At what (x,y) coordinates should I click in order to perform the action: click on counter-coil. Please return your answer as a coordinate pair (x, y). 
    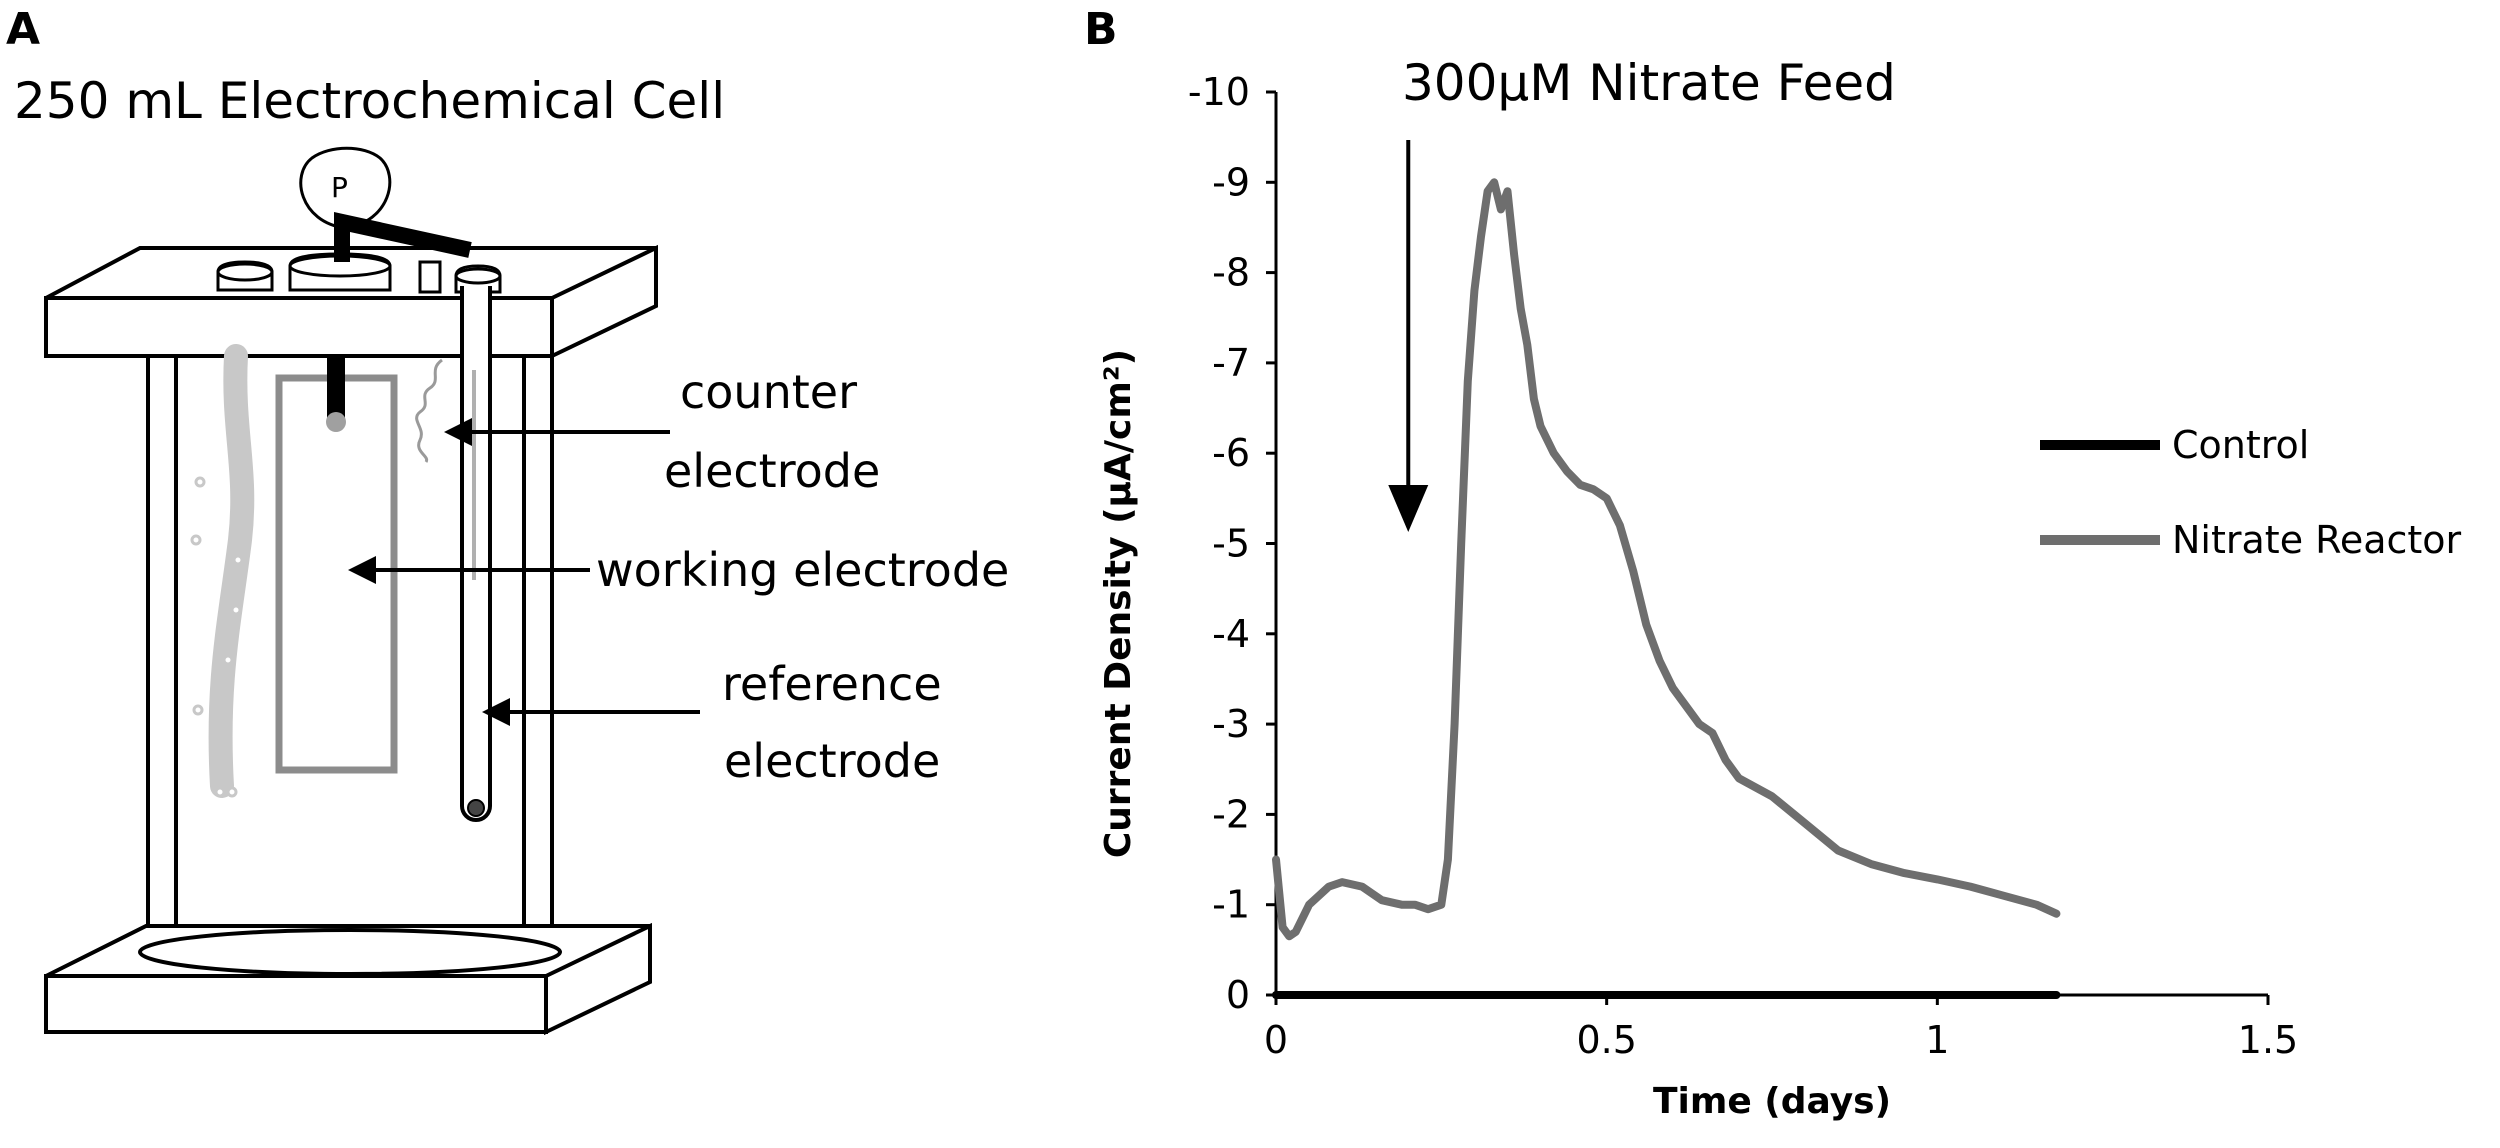
    Looking at the image, I should click on (429, 410).